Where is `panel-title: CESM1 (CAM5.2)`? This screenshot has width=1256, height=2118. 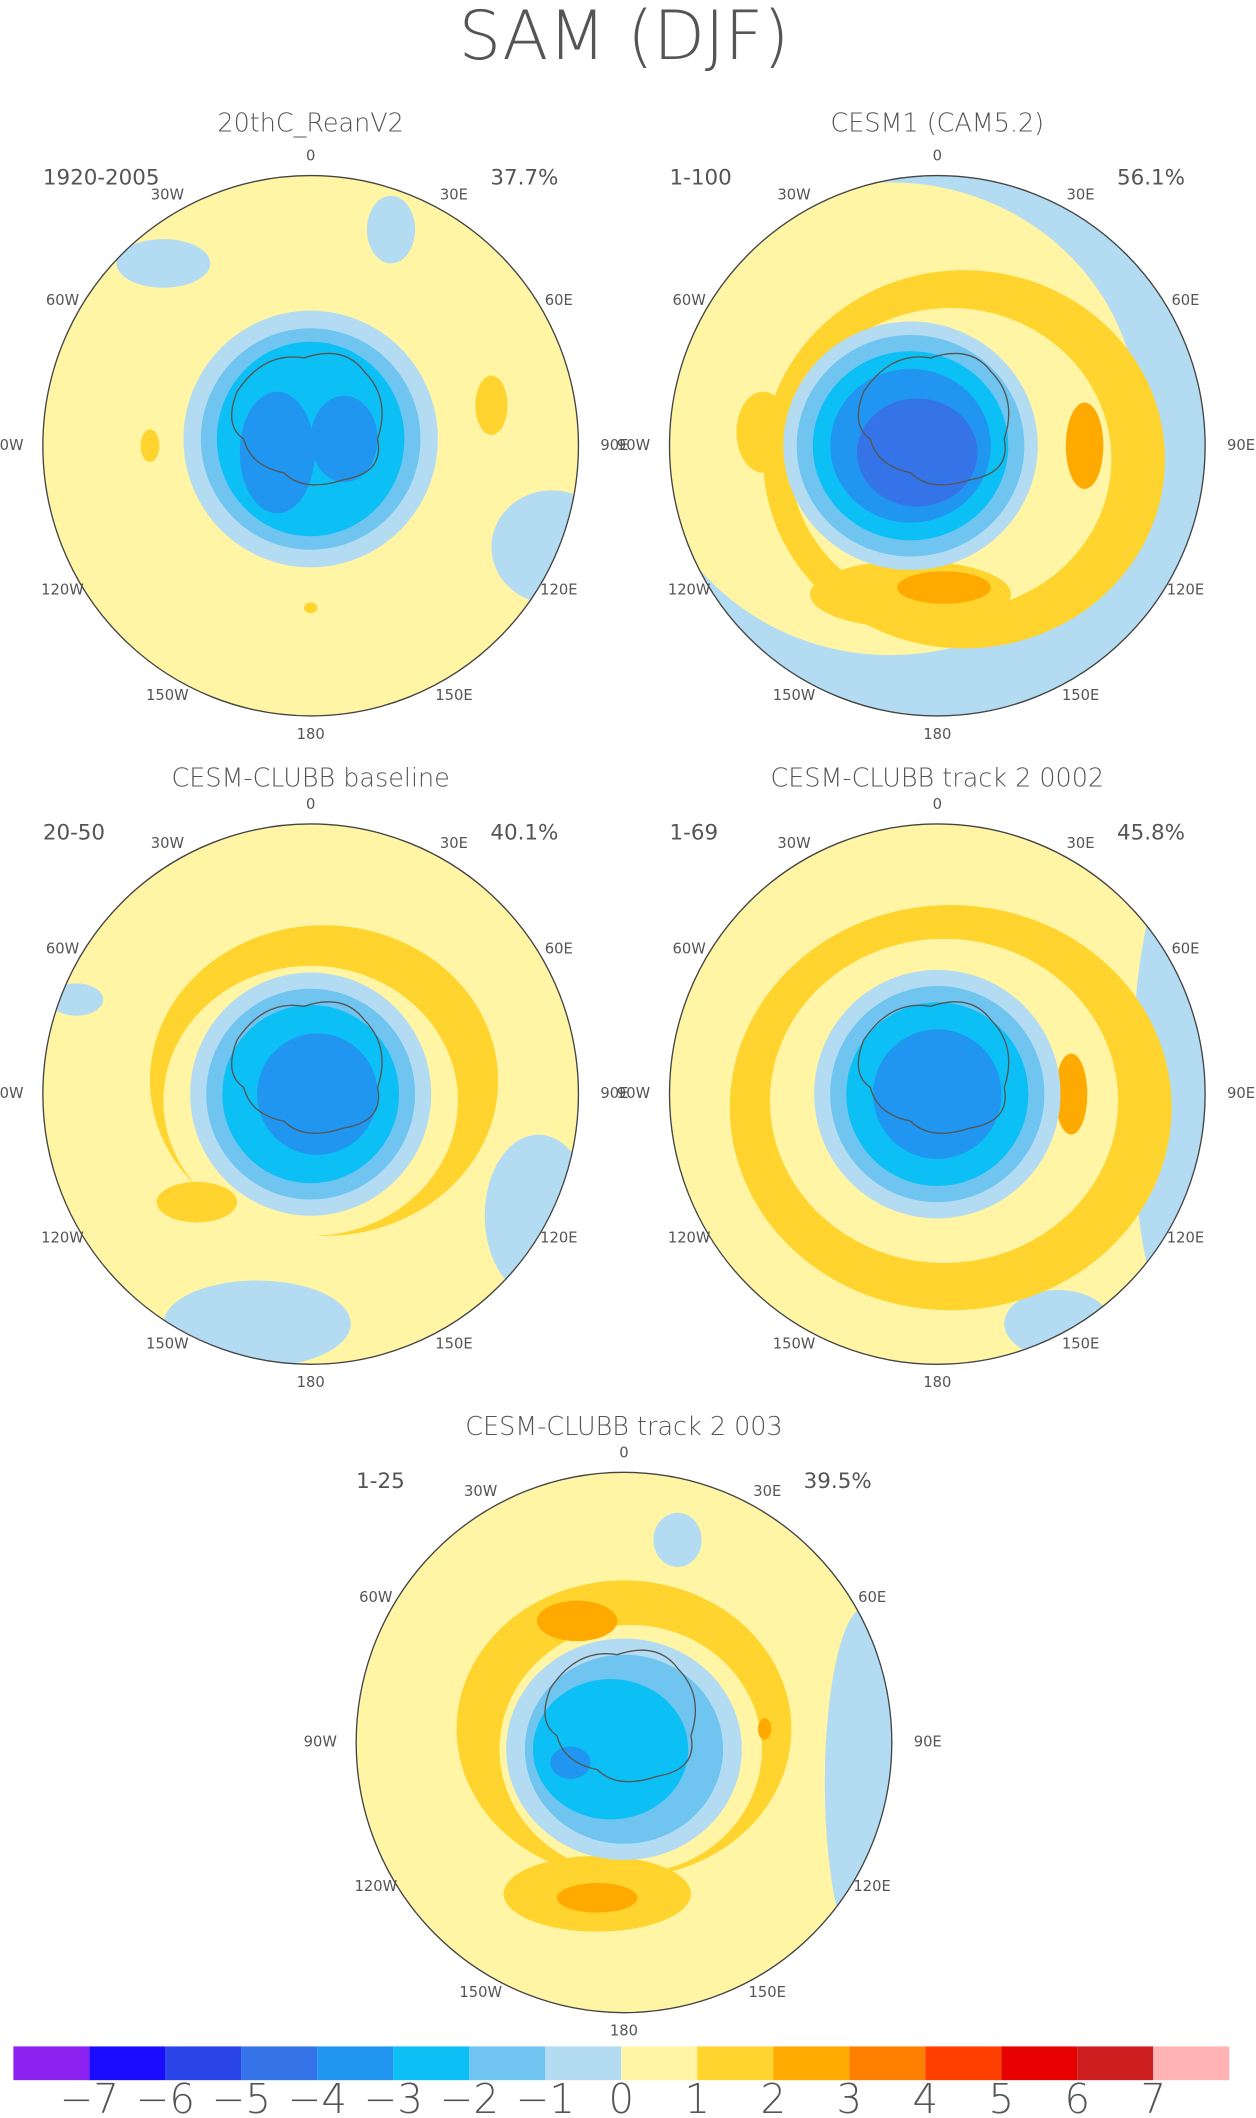
panel-title: CESM1 (CAM5.2) is located at coordinates (938, 123).